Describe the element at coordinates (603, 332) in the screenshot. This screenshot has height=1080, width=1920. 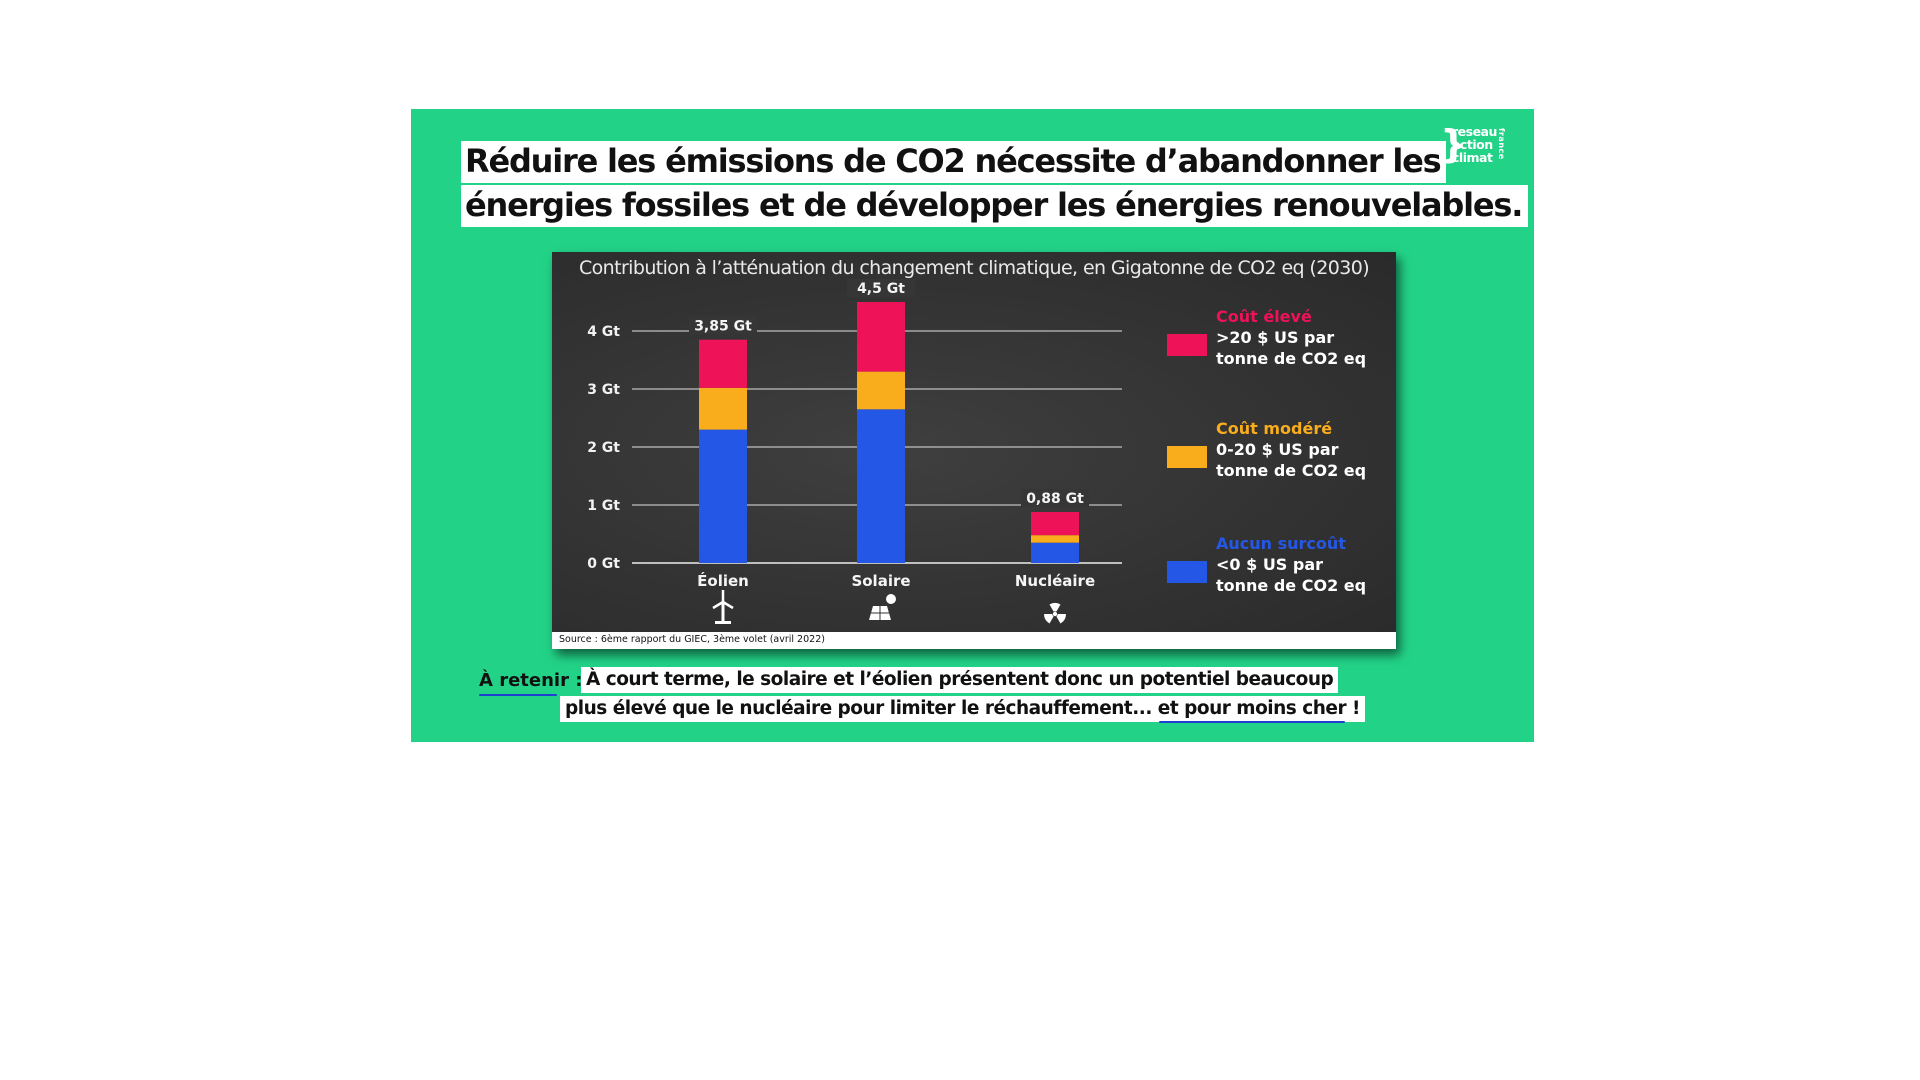
I see `y-tick-label: 4 Gt` at that location.